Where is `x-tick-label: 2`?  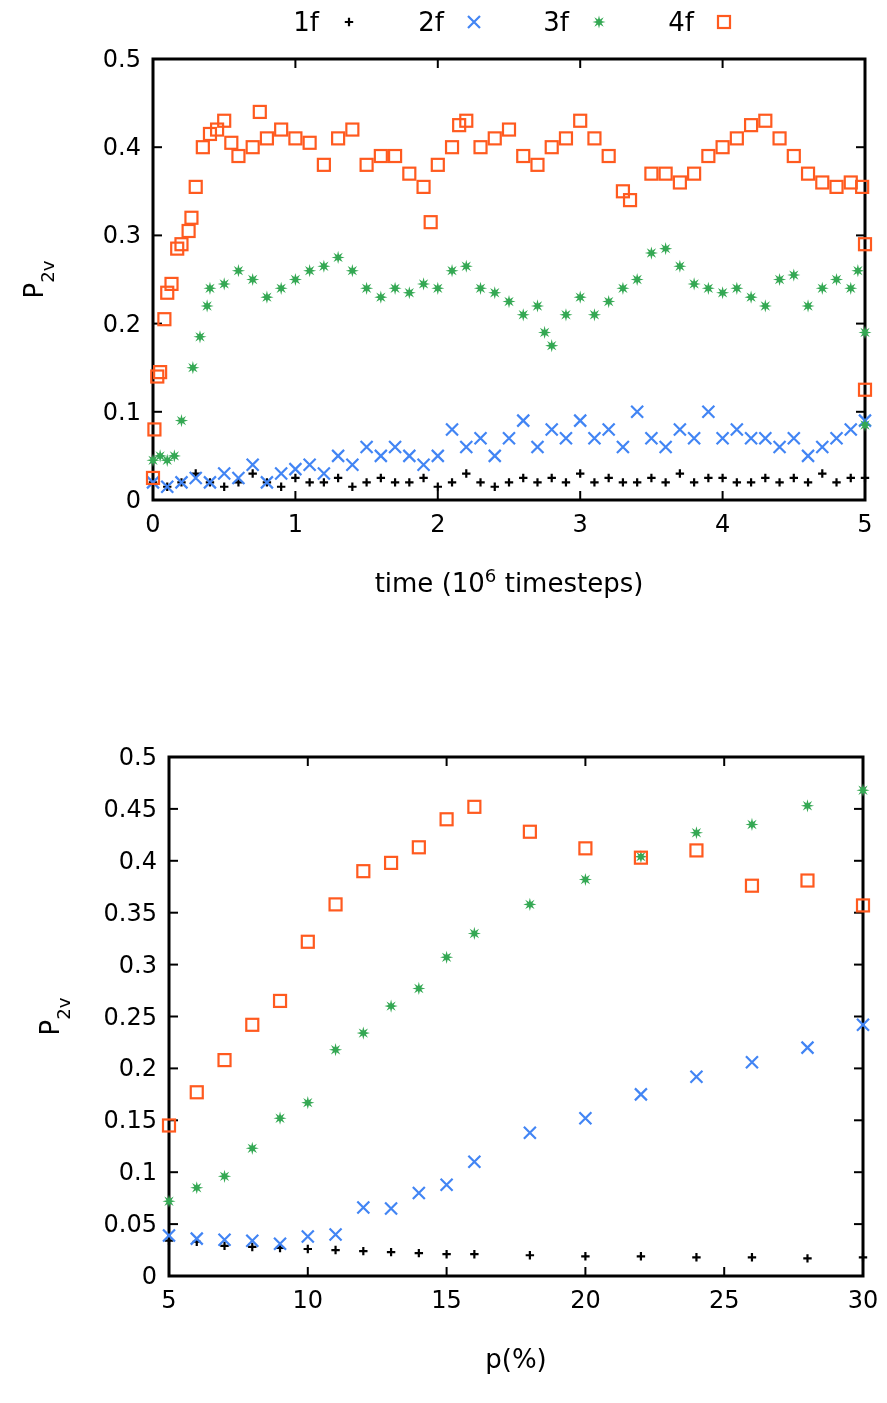
x-tick-label: 2 is located at coordinates (438, 524).